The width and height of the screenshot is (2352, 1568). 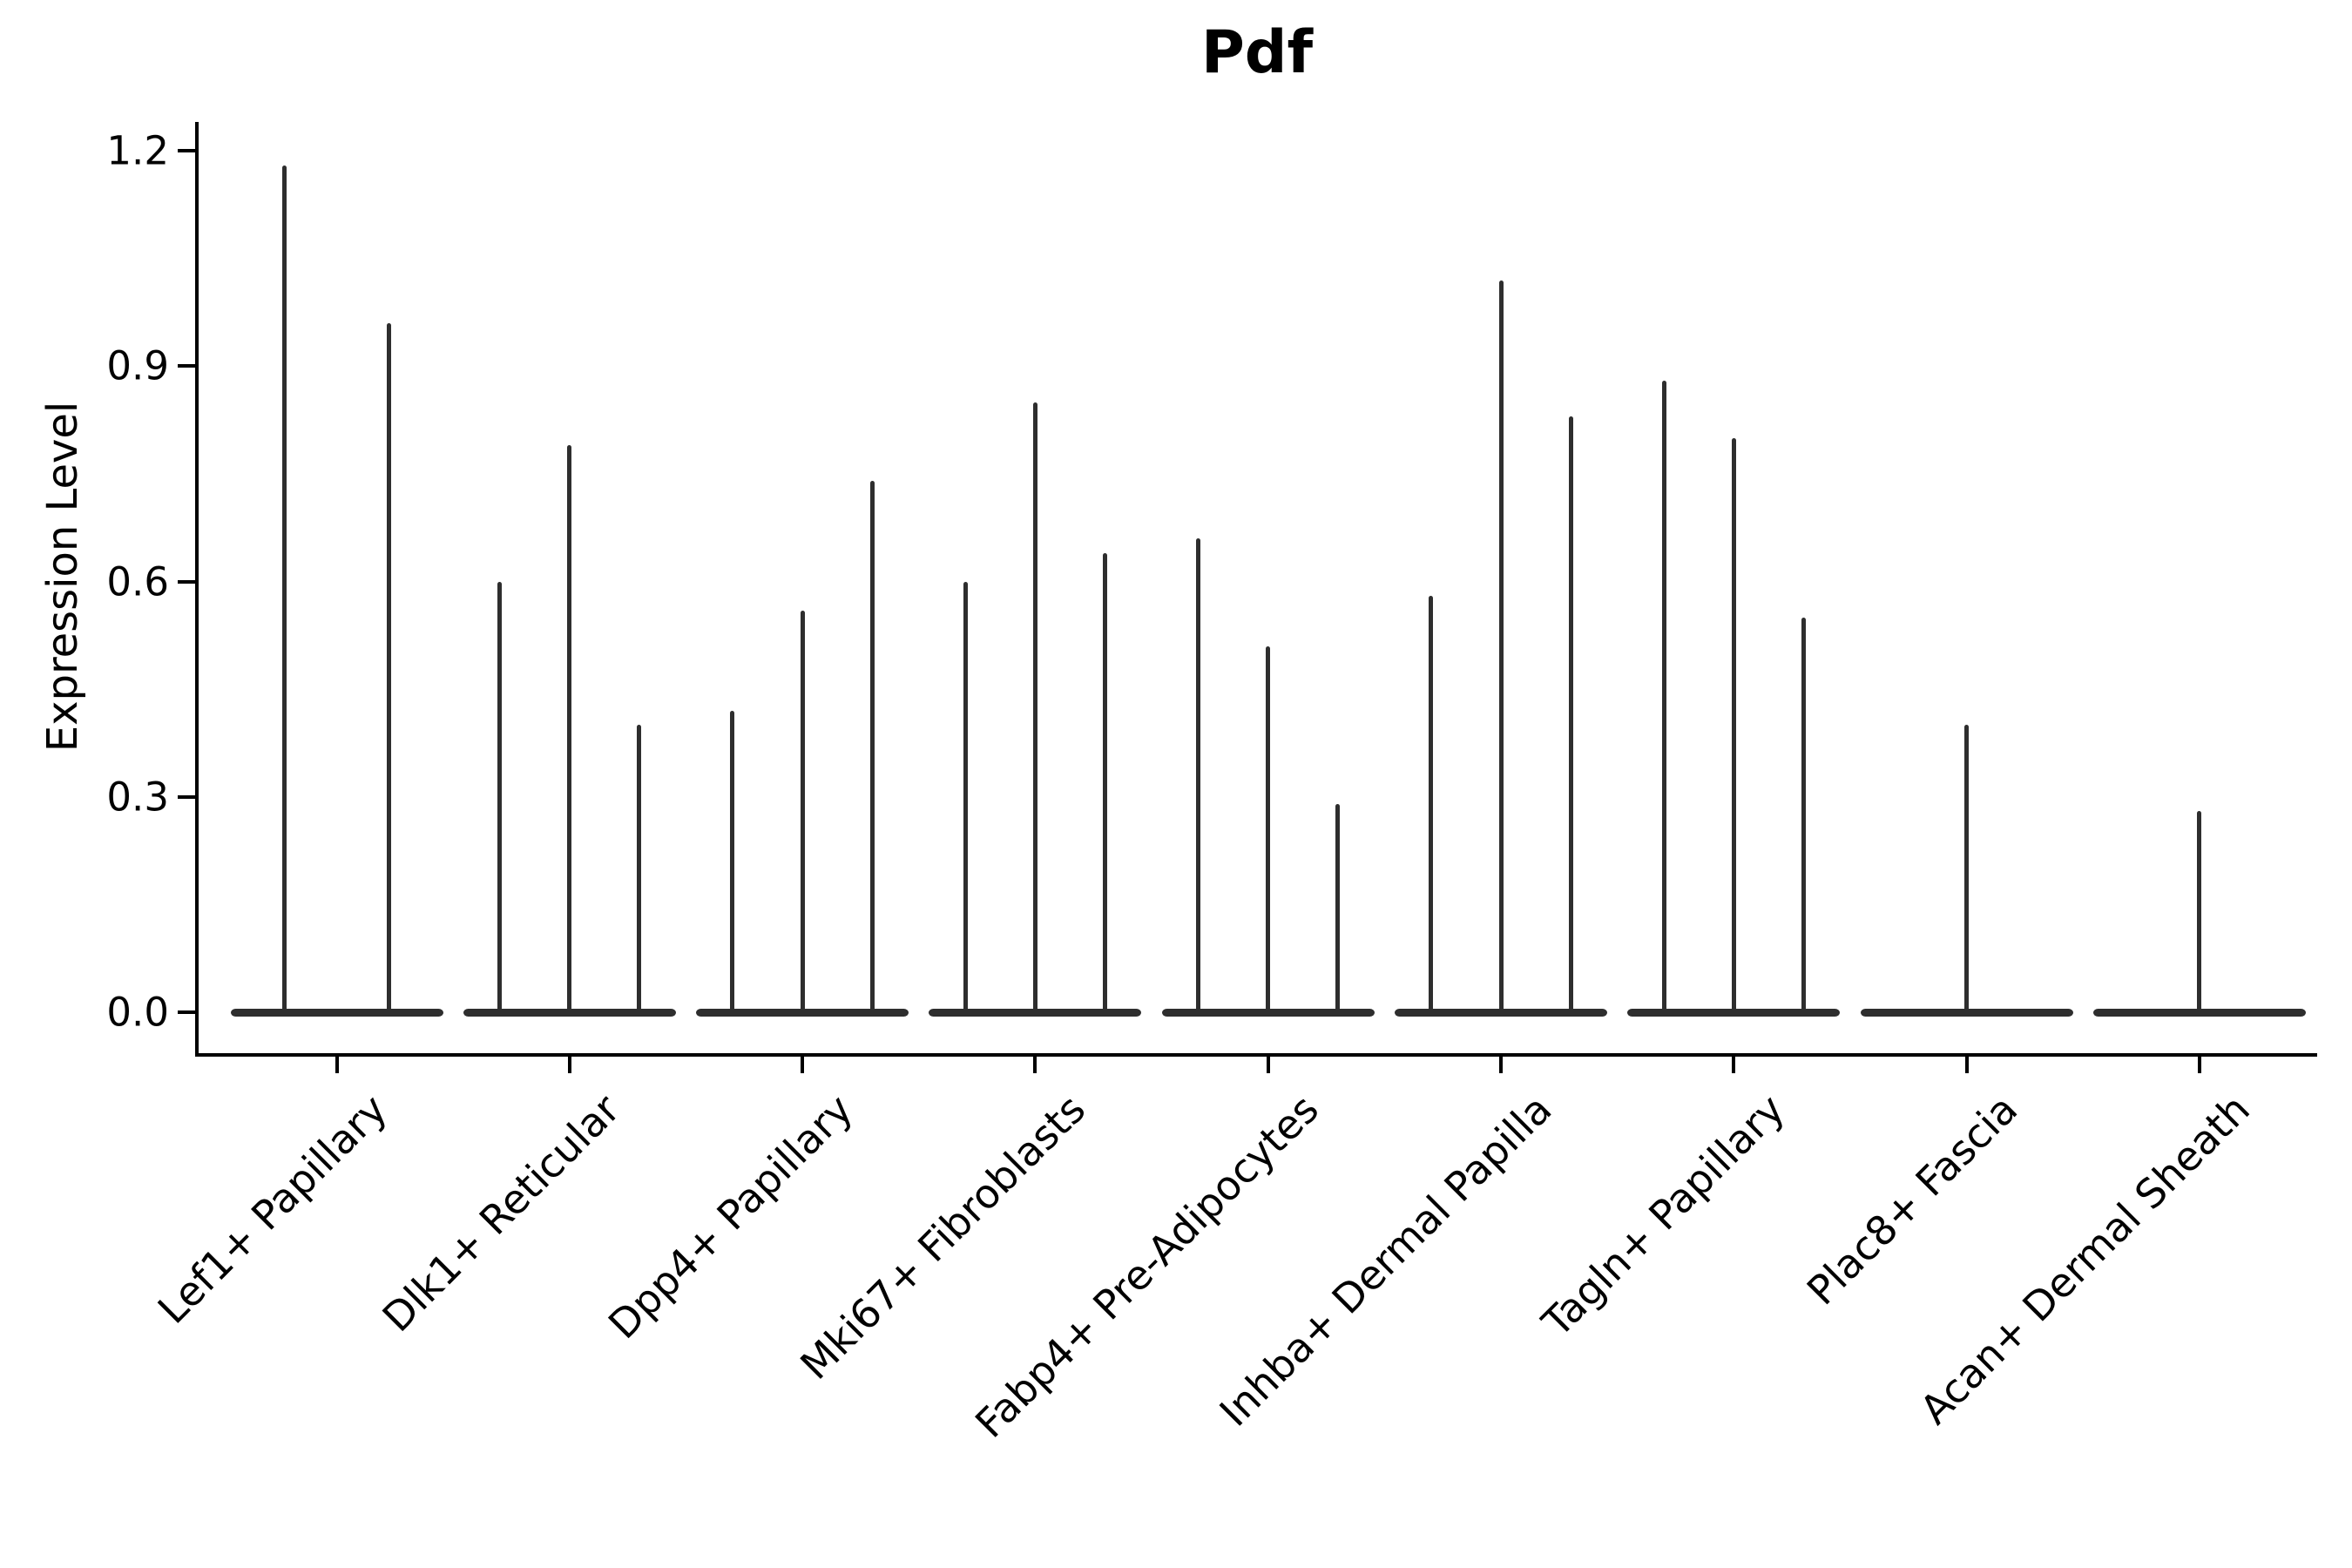 I want to click on x-tick-label: Lef1+ Papillary, so click(x=272, y=1209).